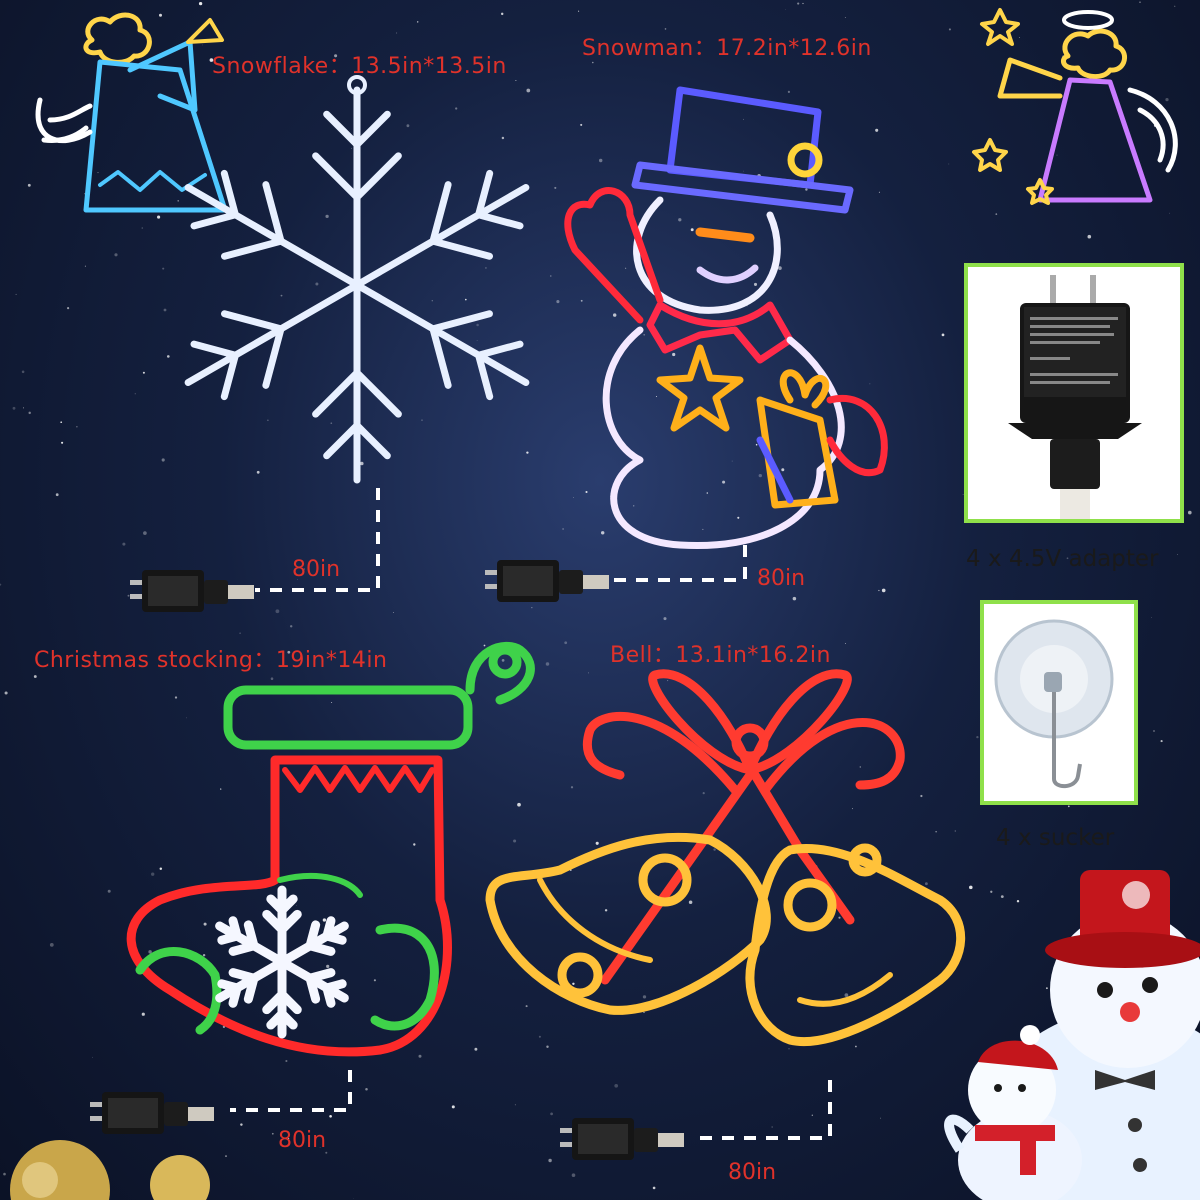 Image resolution: width=1200 pixels, height=1200 pixels. I want to click on snowflake-size-label: Snowflake：13.5in*13.5in, so click(359, 66).